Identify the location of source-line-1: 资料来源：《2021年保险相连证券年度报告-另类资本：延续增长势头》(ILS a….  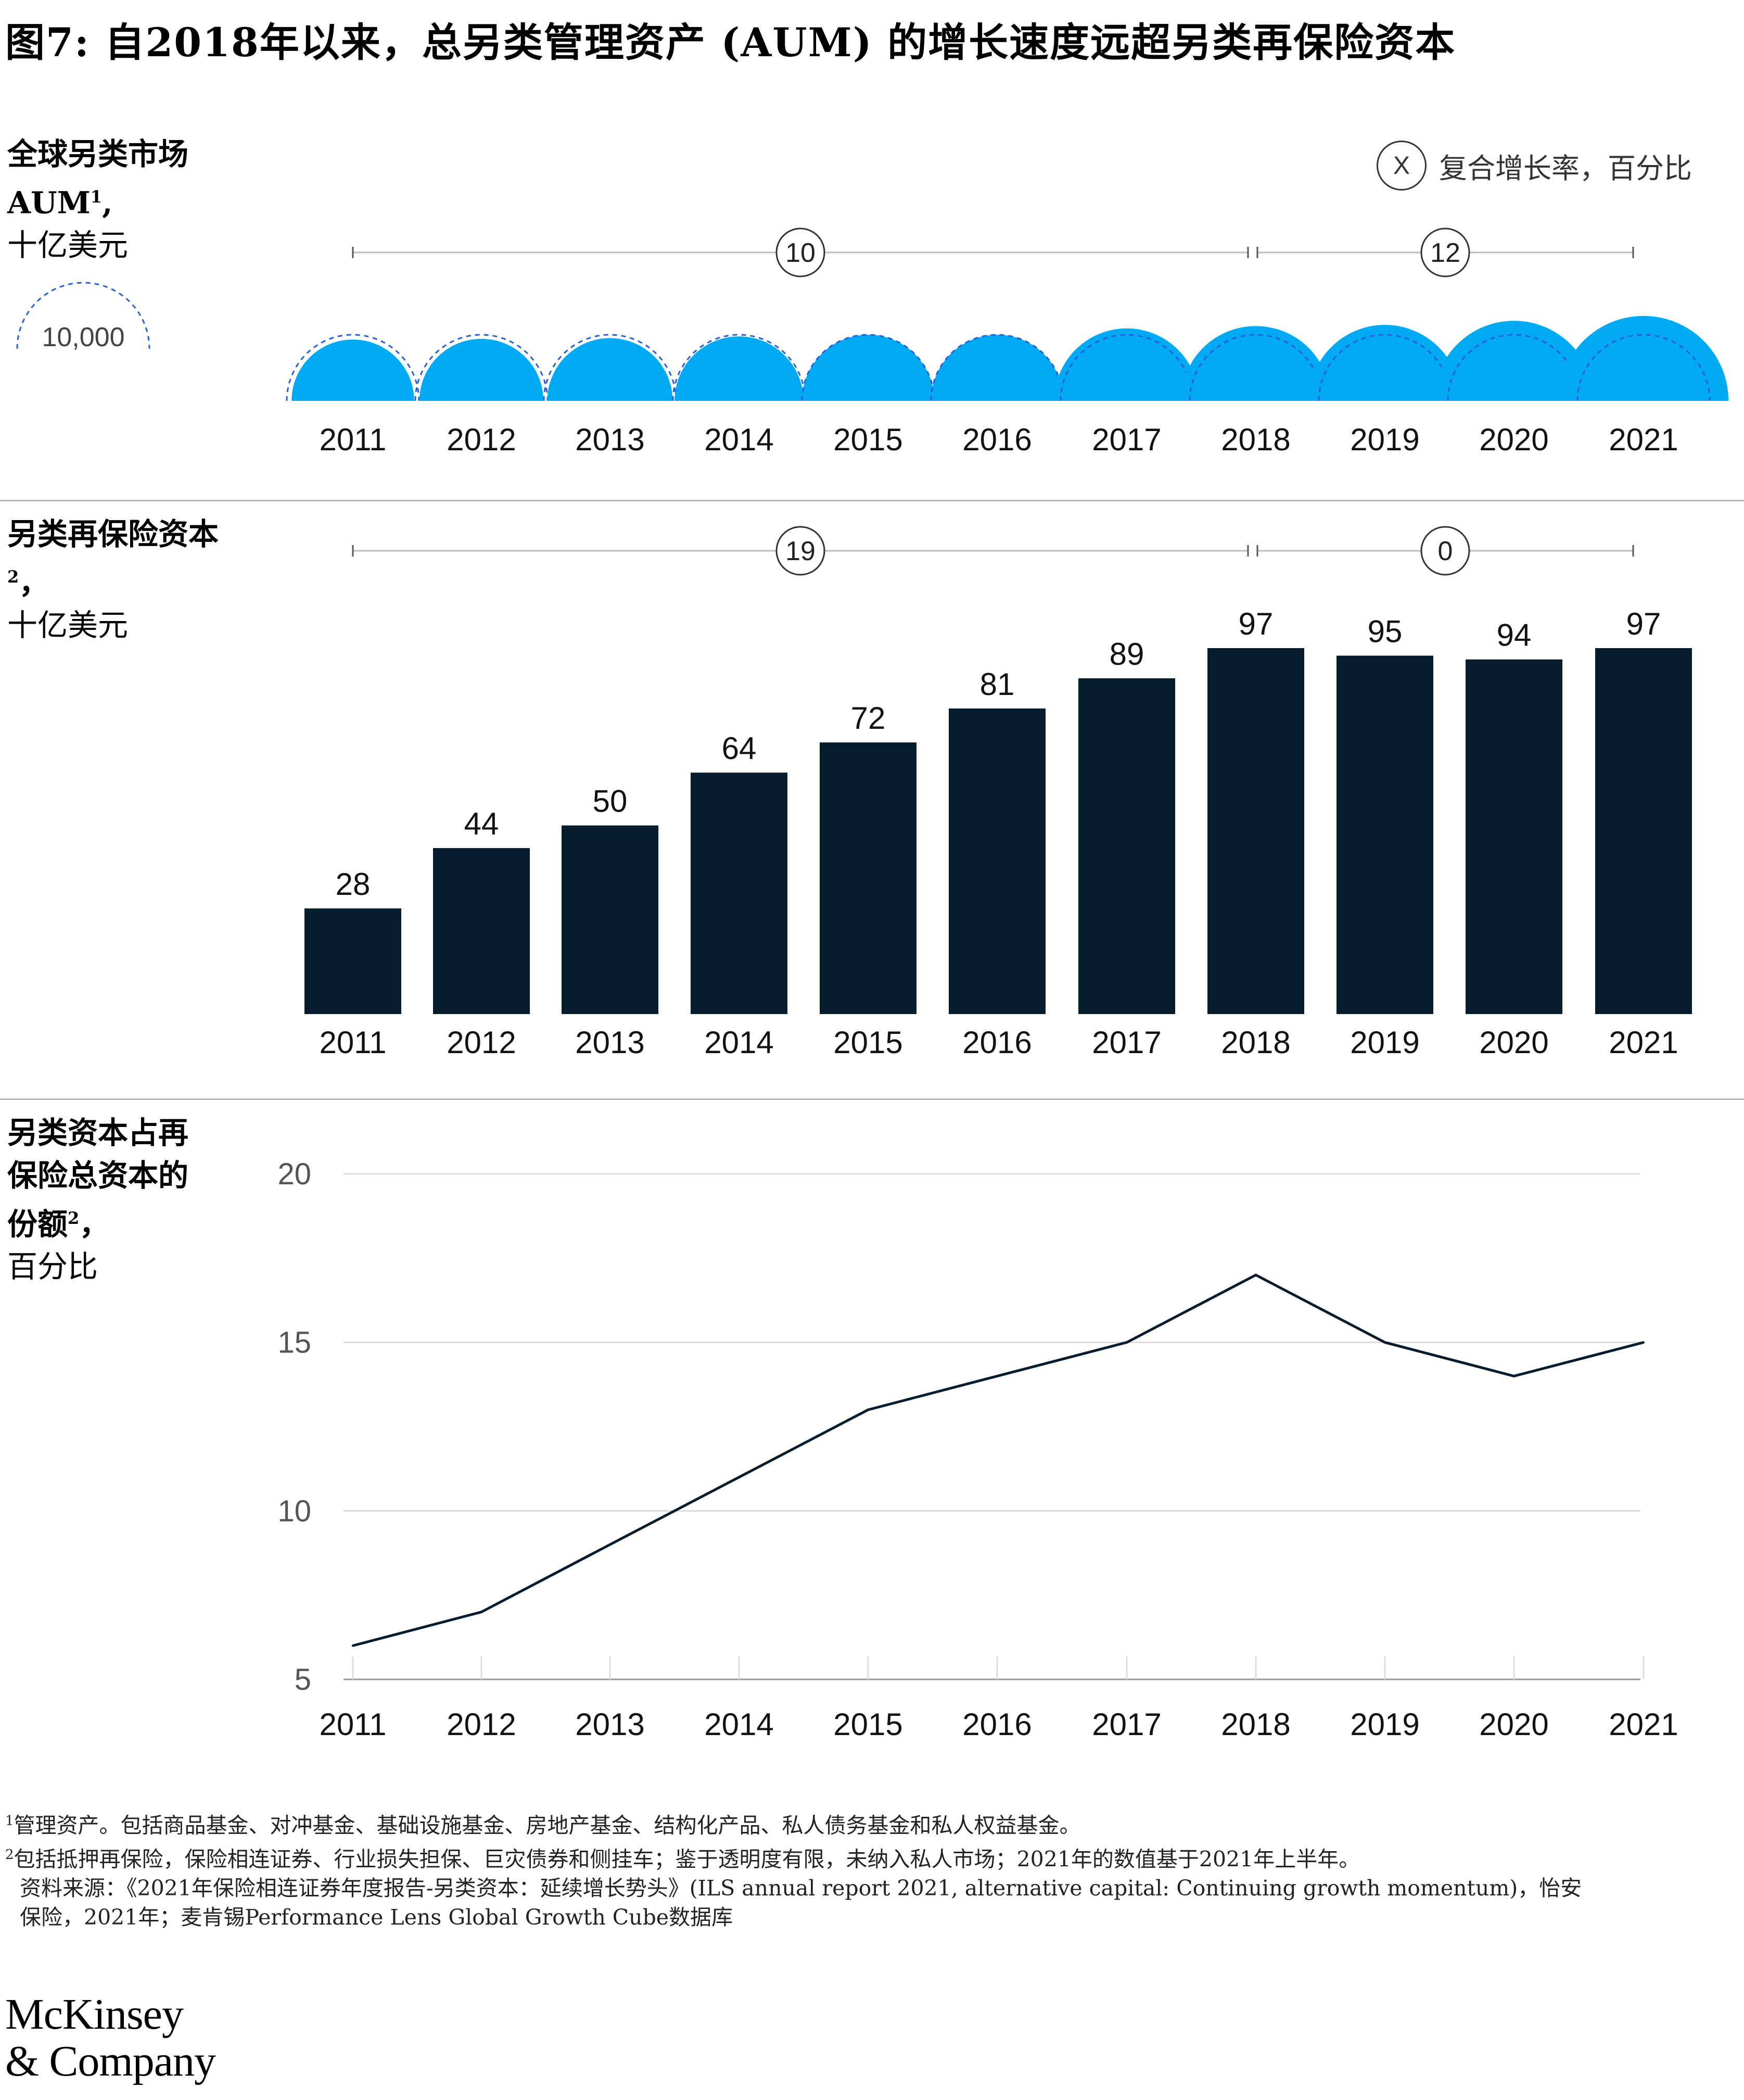
(801, 1888).